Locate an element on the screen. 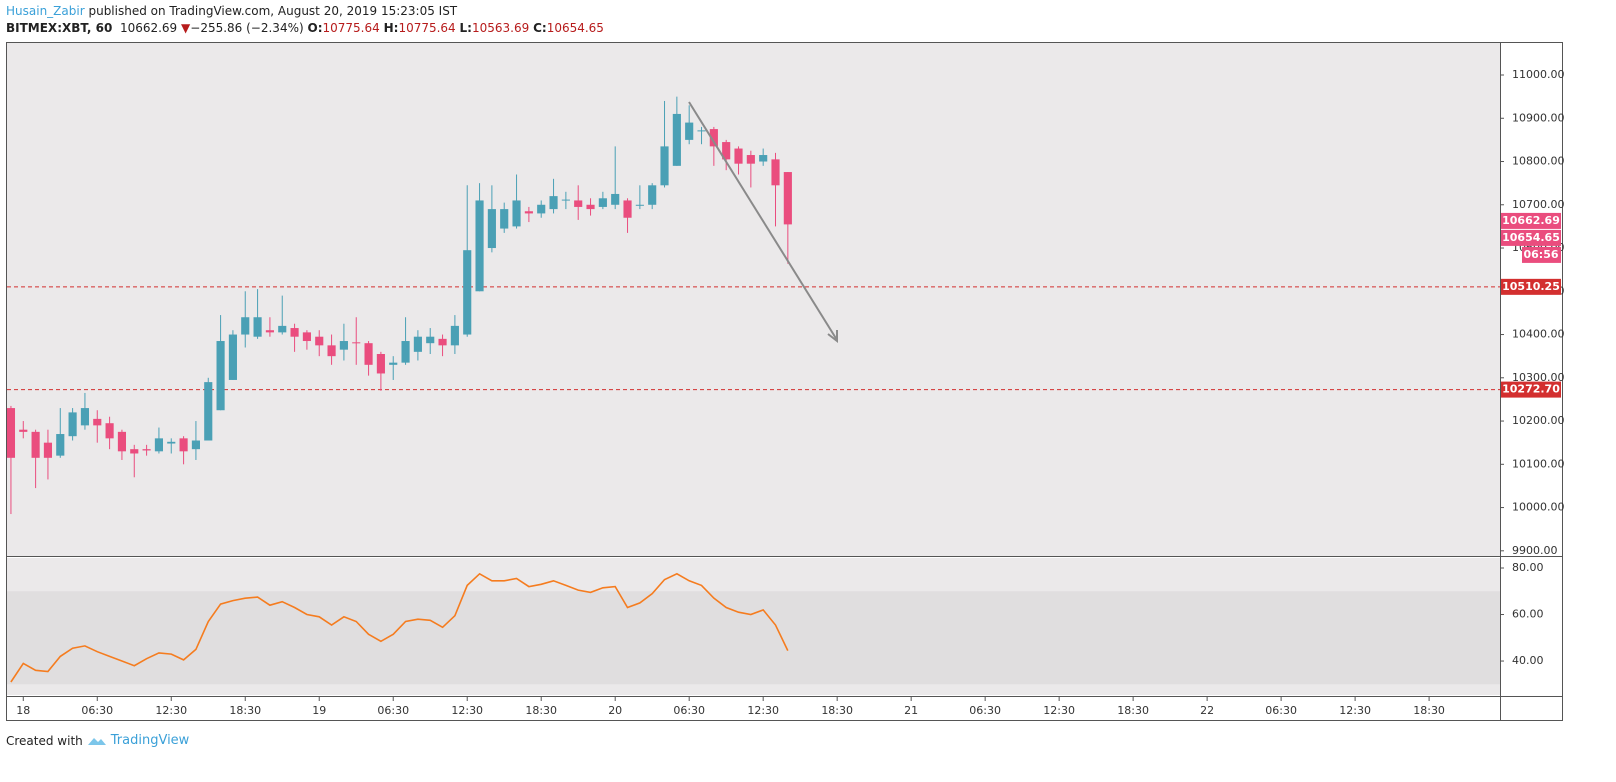 This screenshot has width=1616, height=782. arrow-head is located at coordinates (832, 337).